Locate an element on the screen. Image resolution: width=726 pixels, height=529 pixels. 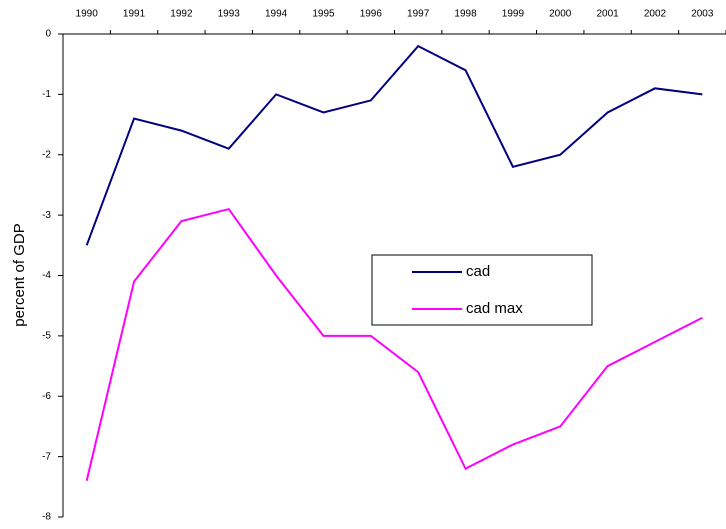
y-tick-label: 0 is located at coordinates (48, 34).